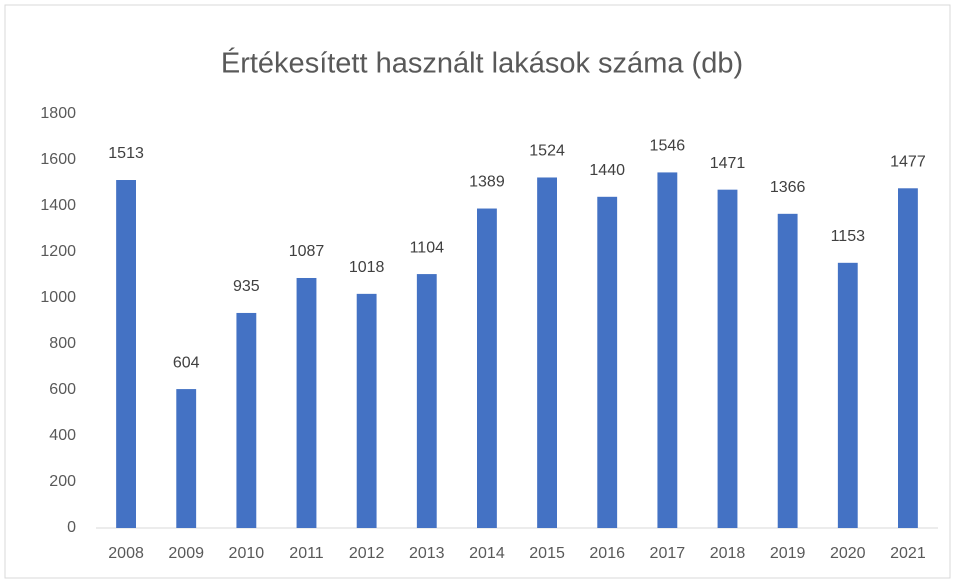 Image resolution: width=955 pixels, height=583 pixels. Describe the element at coordinates (71, 527) in the screenshot. I see `y-tick-label: 0` at that location.